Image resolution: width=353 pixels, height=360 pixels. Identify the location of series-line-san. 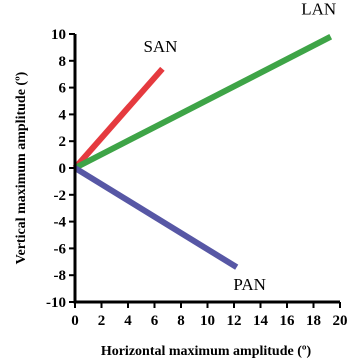
(118, 118).